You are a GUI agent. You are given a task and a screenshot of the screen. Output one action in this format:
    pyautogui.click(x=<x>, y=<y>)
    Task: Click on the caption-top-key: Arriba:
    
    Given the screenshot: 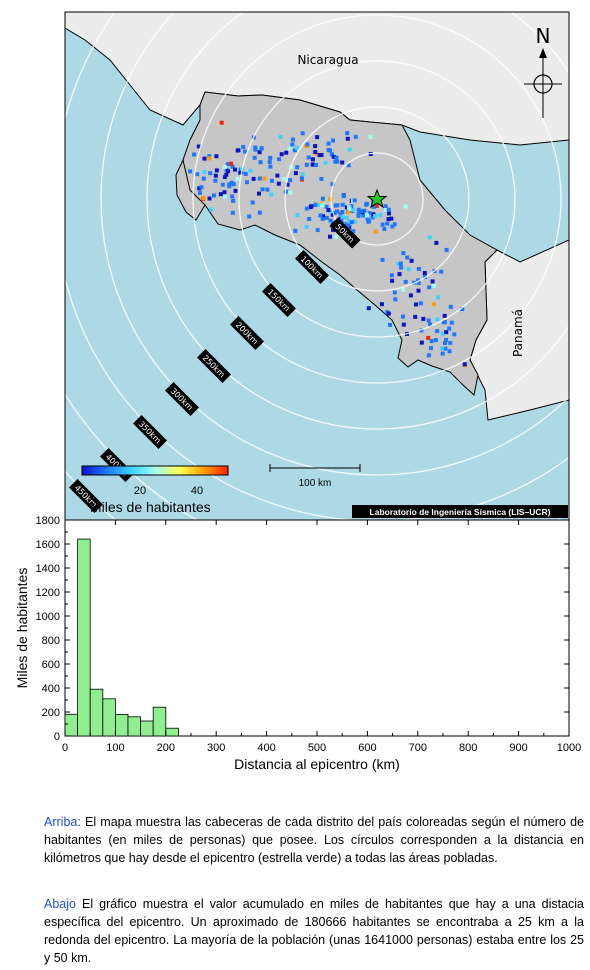 What is the action you would take?
    pyautogui.click(x=62, y=822)
    